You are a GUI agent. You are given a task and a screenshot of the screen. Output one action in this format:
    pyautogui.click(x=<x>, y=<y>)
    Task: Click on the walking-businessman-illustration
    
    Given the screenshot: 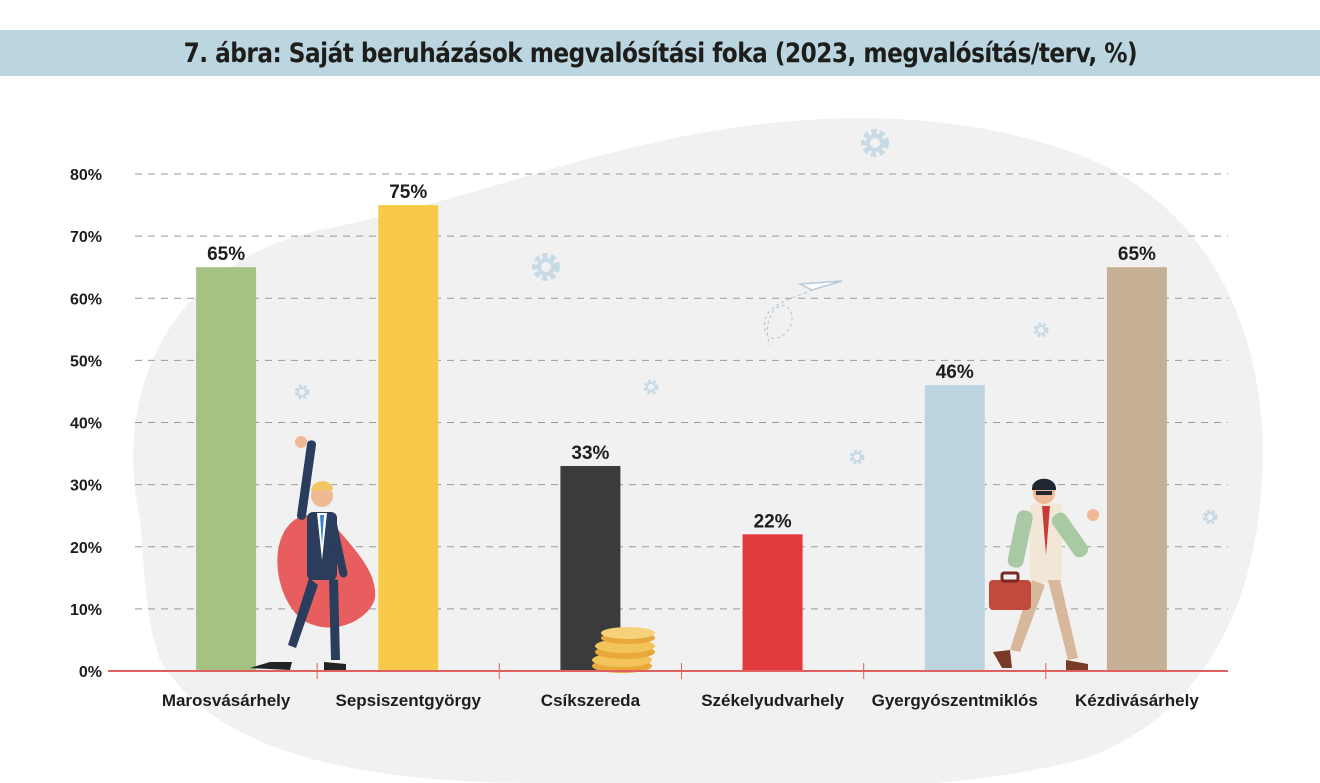 What is the action you would take?
    pyautogui.click(x=1044, y=575)
    